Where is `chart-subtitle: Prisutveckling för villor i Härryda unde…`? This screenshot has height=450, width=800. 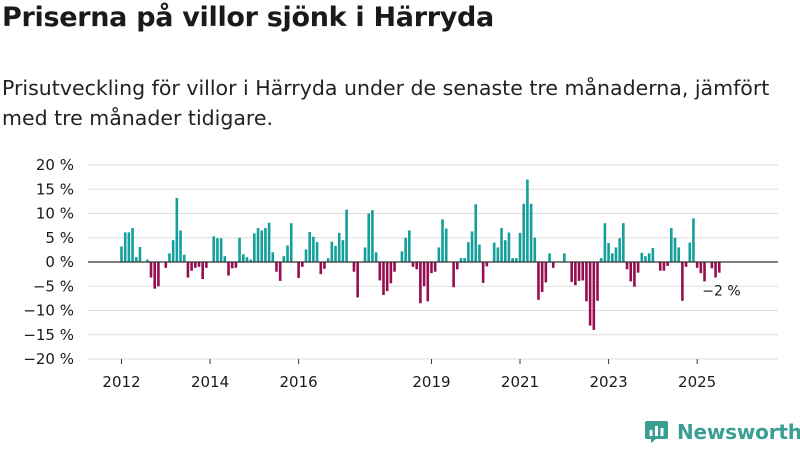
chart-subtitle: Prisutveckling för villor i Härryda unde… is located at coordinates (386, 103).